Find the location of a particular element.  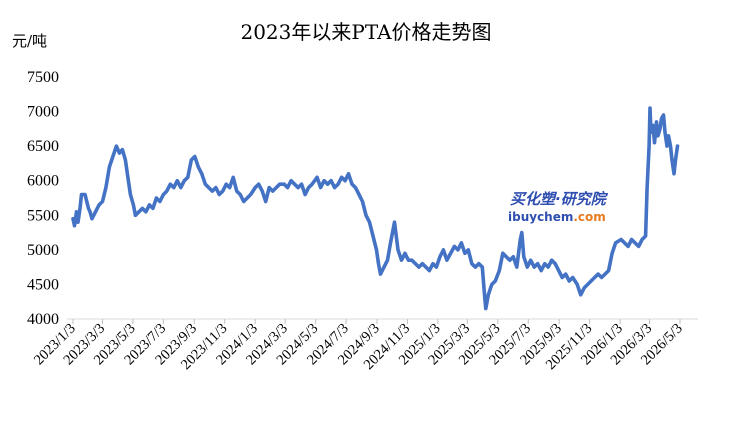

watermark-en-text: ibuychem.com is located at coordinates (557, 217).